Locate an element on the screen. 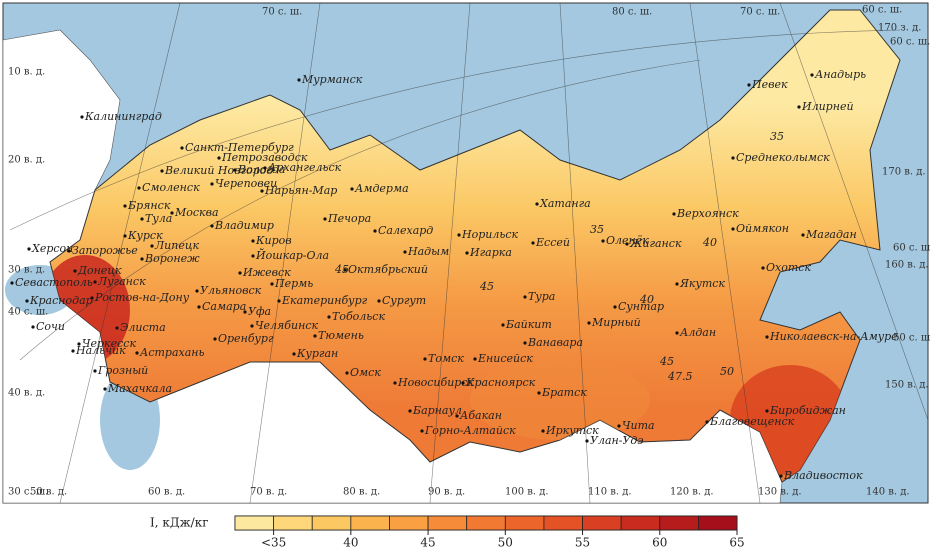 The height and width of the screenshot is (550, 931). city-label: Оймякон is located at coordinates (762, 228).